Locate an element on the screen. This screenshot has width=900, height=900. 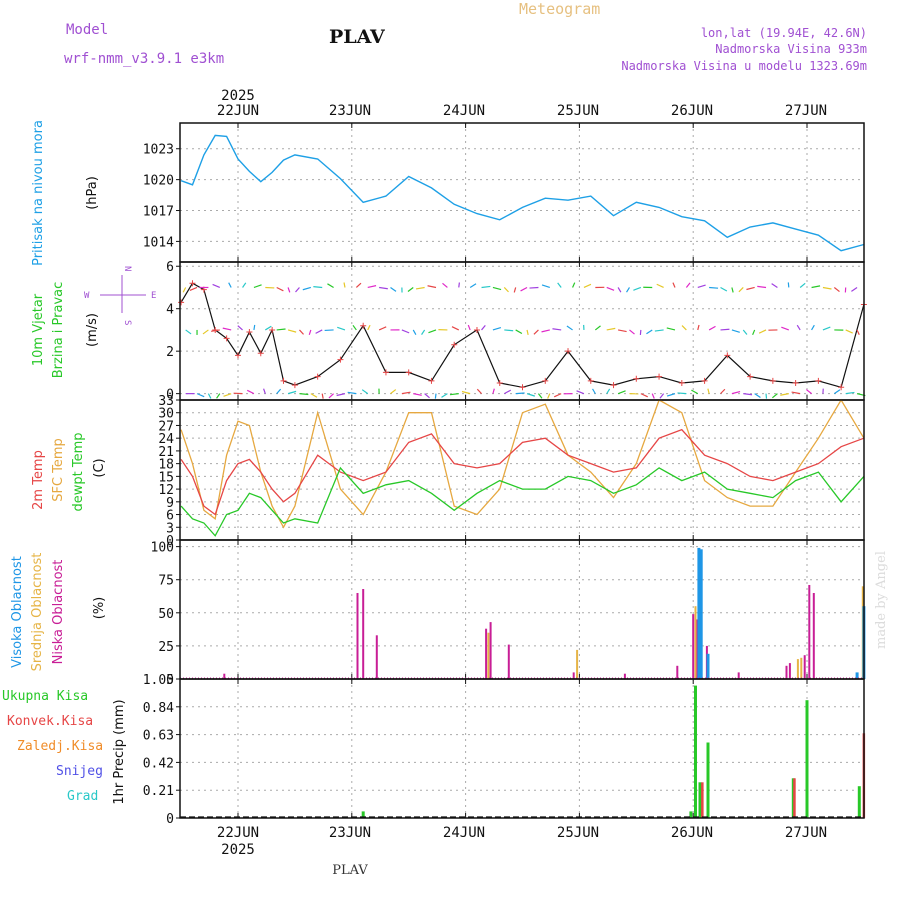
model-elevation: Nadmorska Visina u modelu 1323.69m is located at coordinates (744, 66).